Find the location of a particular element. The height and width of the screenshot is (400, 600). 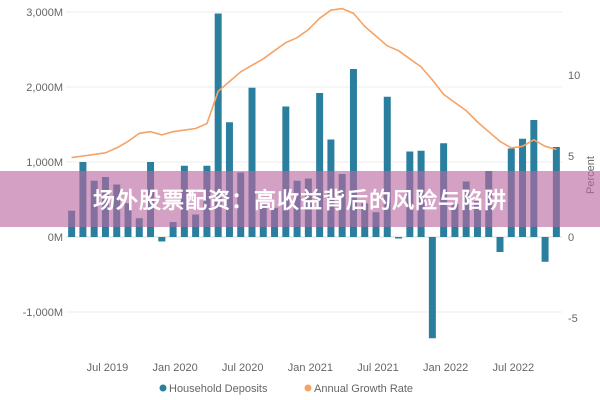

x-tick-label: Jul 2021 is located at coordinates (378, 368).